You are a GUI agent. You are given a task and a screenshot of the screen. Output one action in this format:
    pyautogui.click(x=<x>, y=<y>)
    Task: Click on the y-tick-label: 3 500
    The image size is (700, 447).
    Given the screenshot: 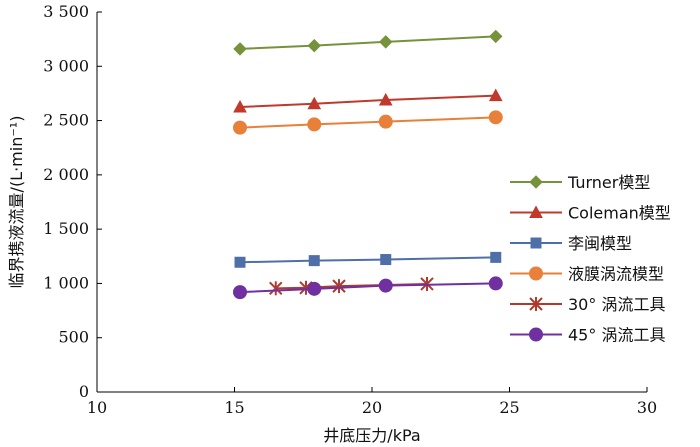 What is the action you would take?
    pyautogui.click(x=66, y=11)
    